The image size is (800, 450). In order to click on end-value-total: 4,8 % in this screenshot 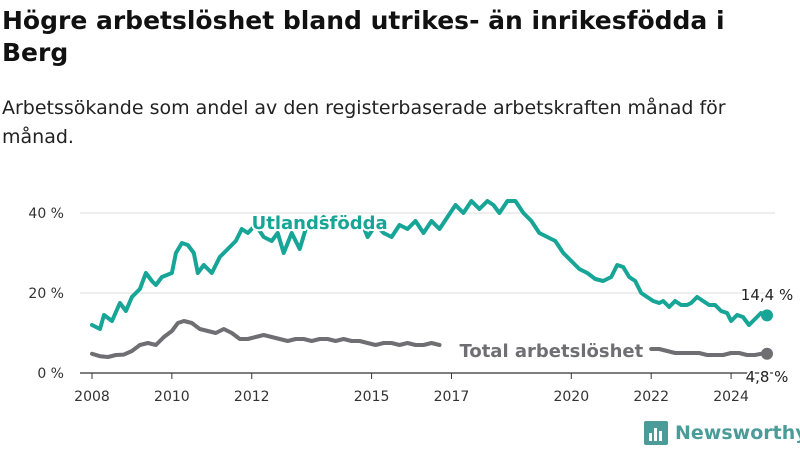, I will do `click(767, 377)`.